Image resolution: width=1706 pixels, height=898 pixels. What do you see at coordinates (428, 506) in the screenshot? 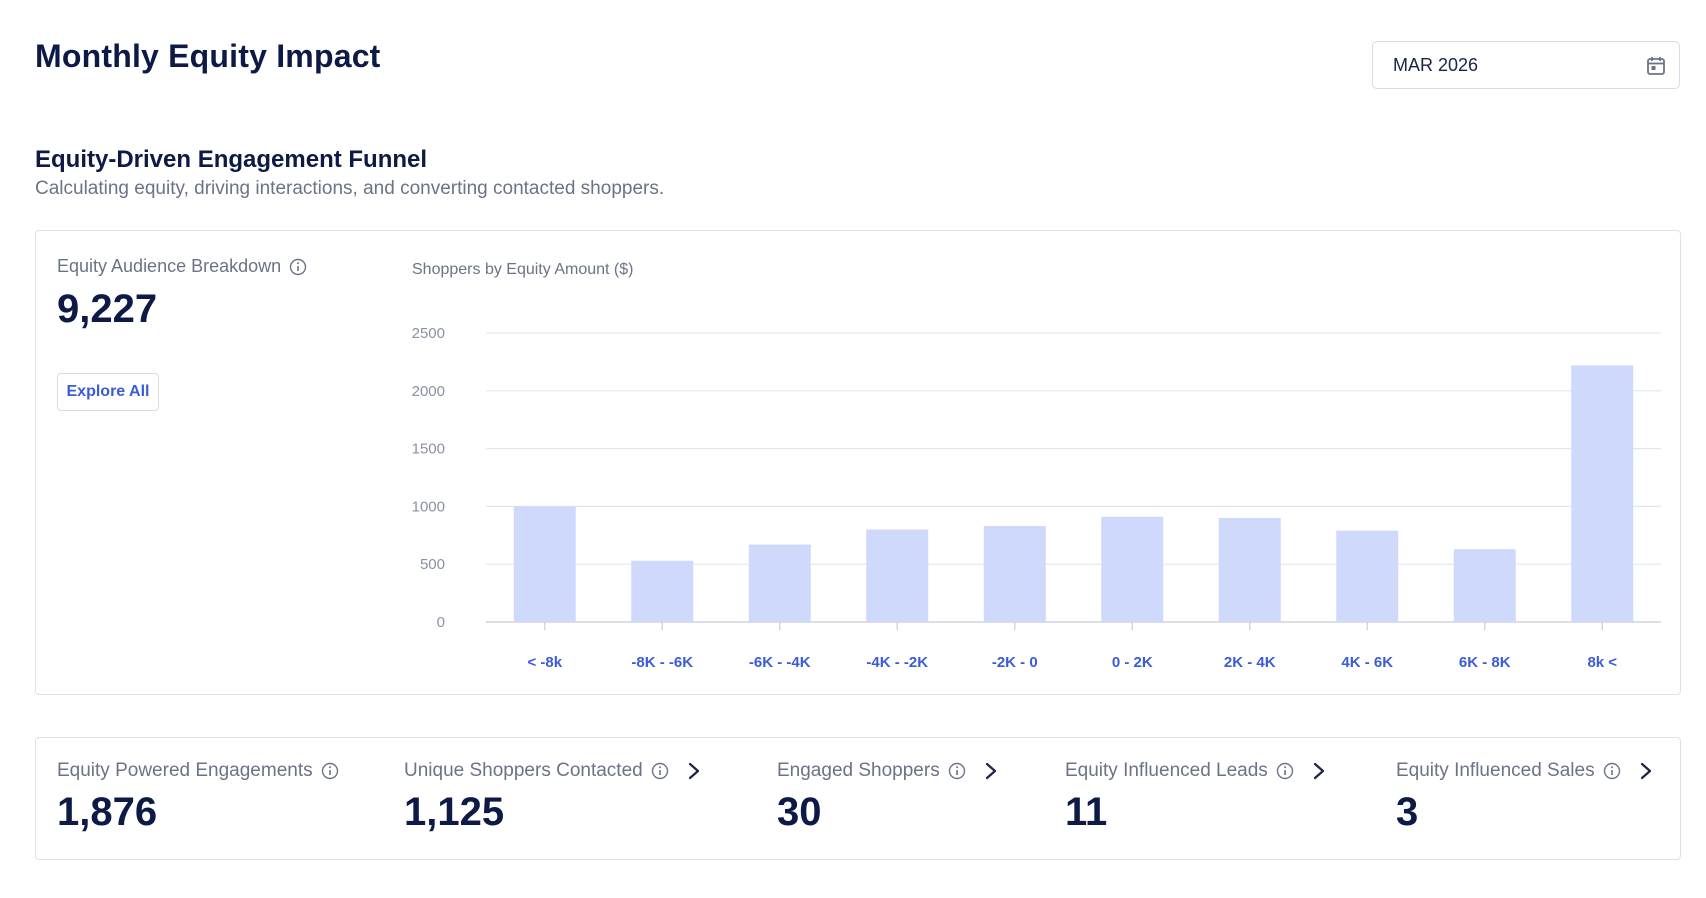
I see `y-tick-label: 1000` at bounding box center [428, 506].